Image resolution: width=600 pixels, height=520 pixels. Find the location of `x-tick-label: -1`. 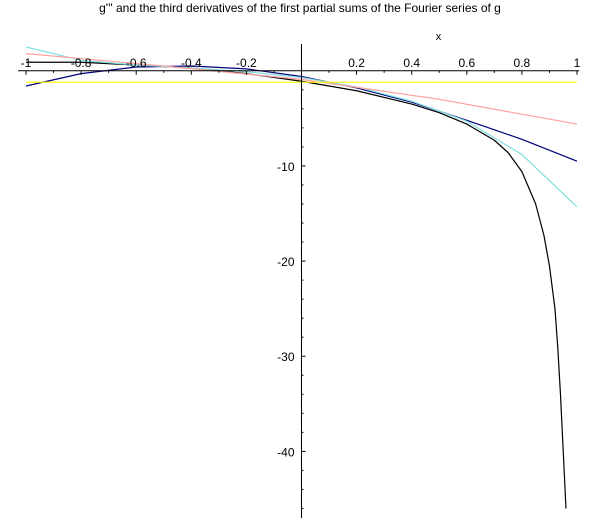

x-tick-label: -1 is located at coordinates (26, 63).